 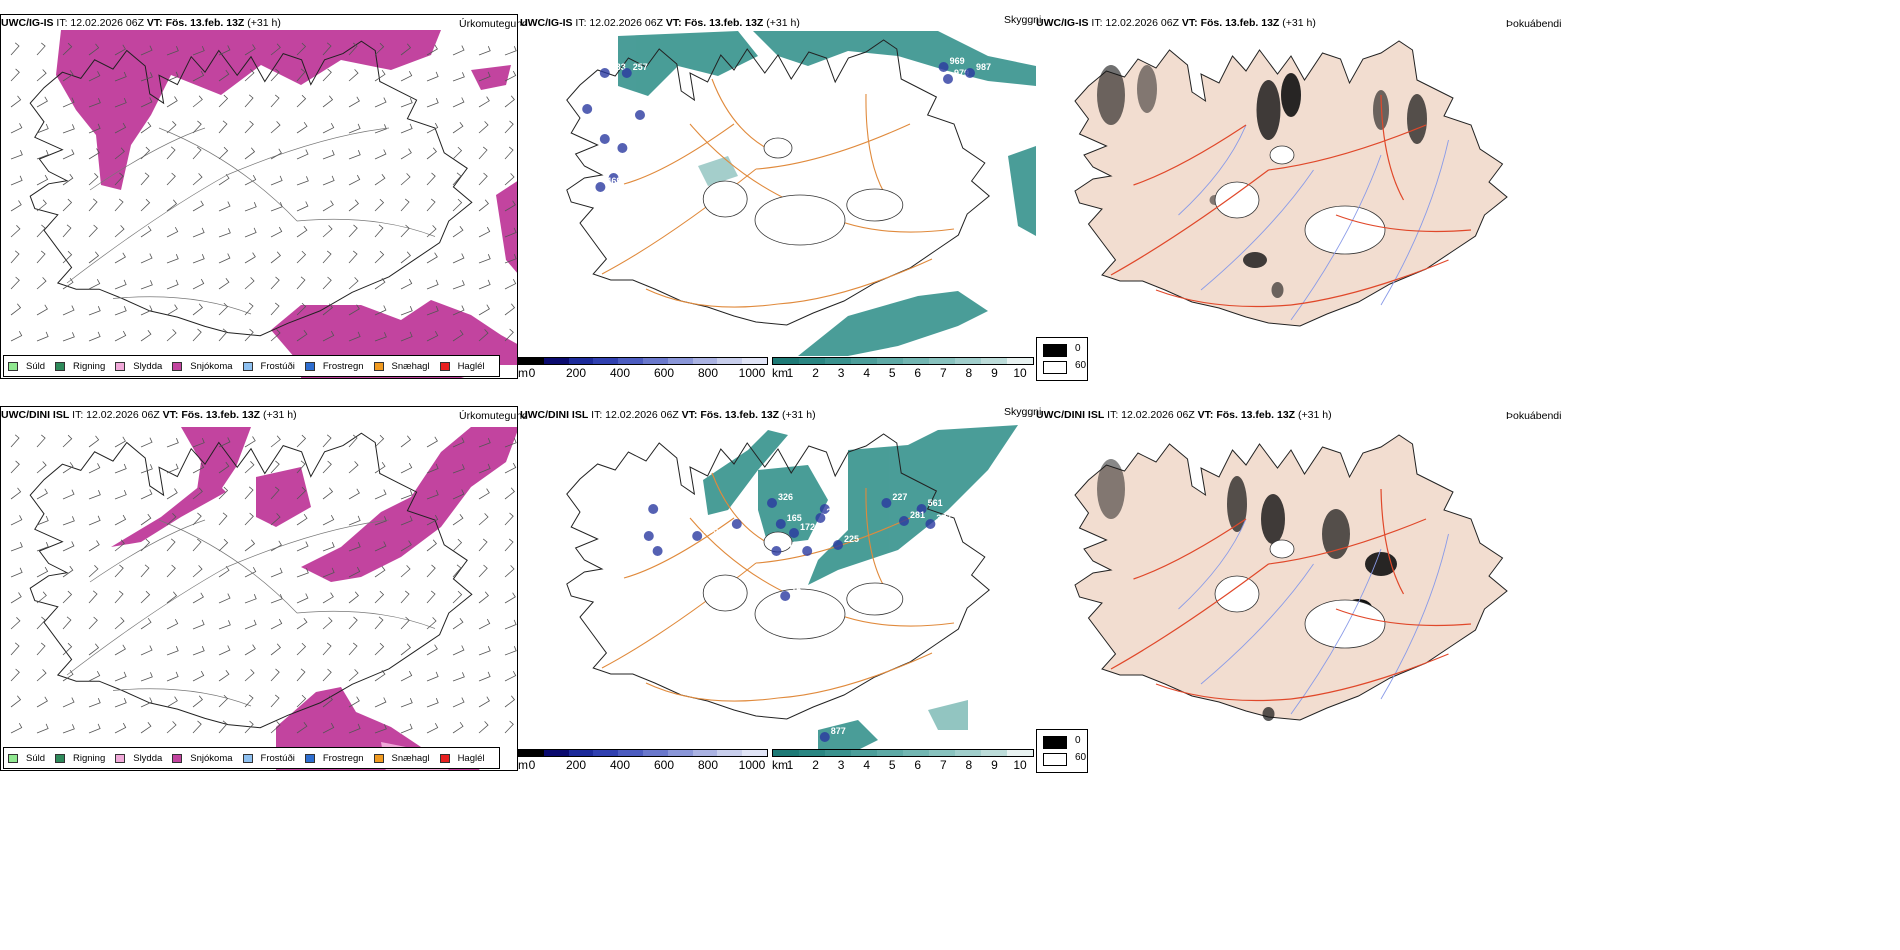 I want to click on road-network, so click(x=1291, y=595).